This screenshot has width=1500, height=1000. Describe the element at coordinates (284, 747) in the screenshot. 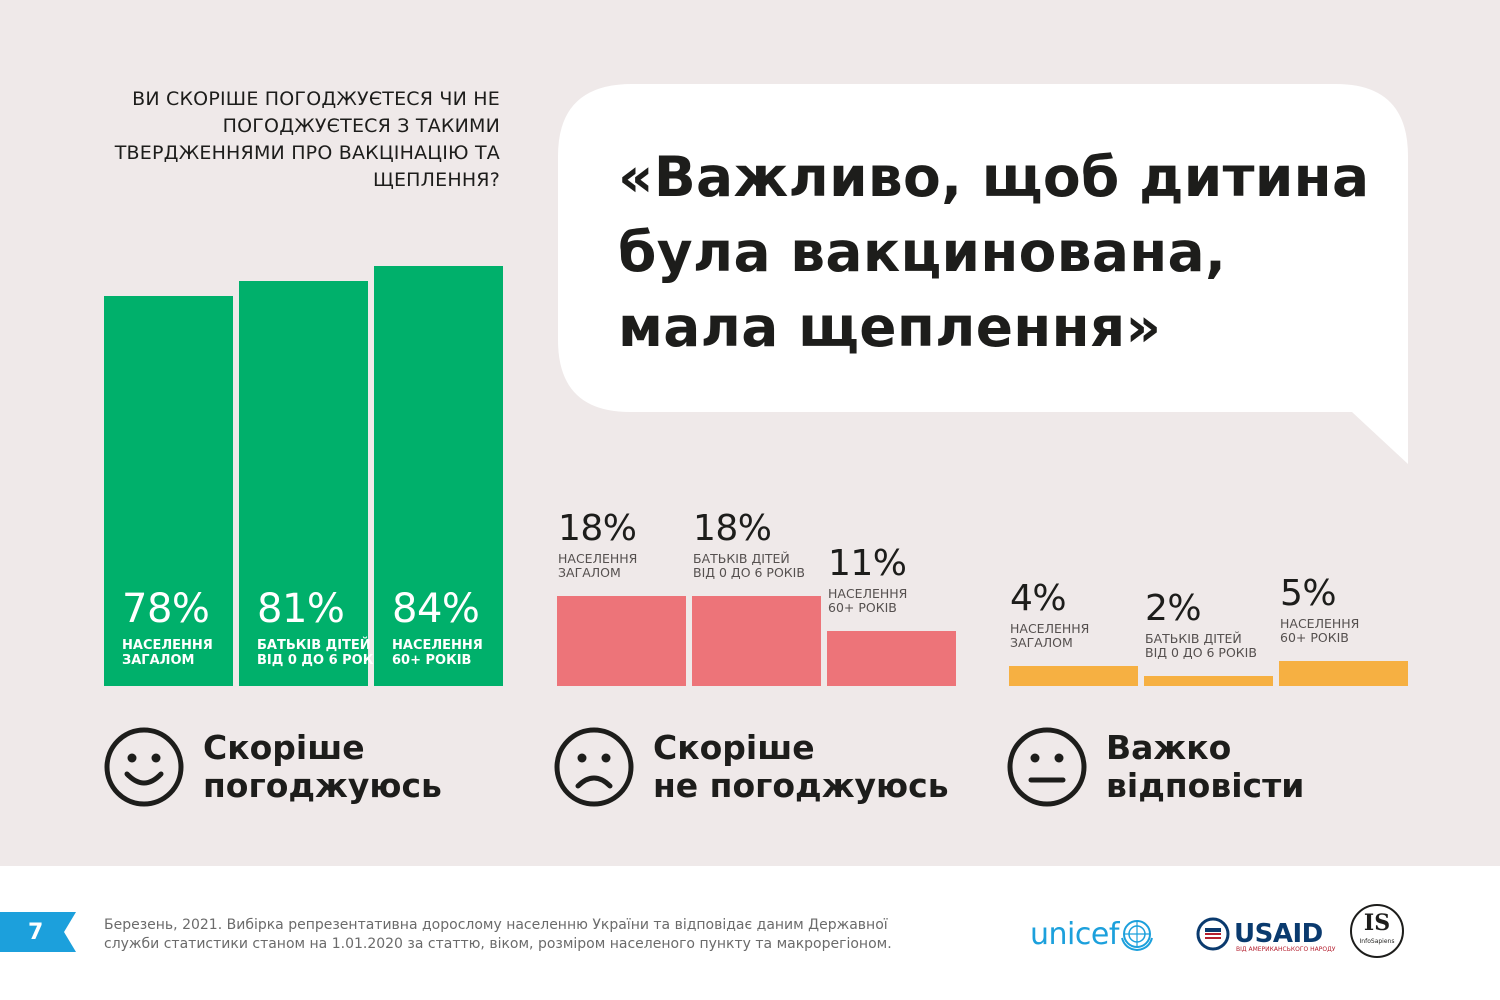

I see `legend-agree-line-1: Скоріше` at that location.